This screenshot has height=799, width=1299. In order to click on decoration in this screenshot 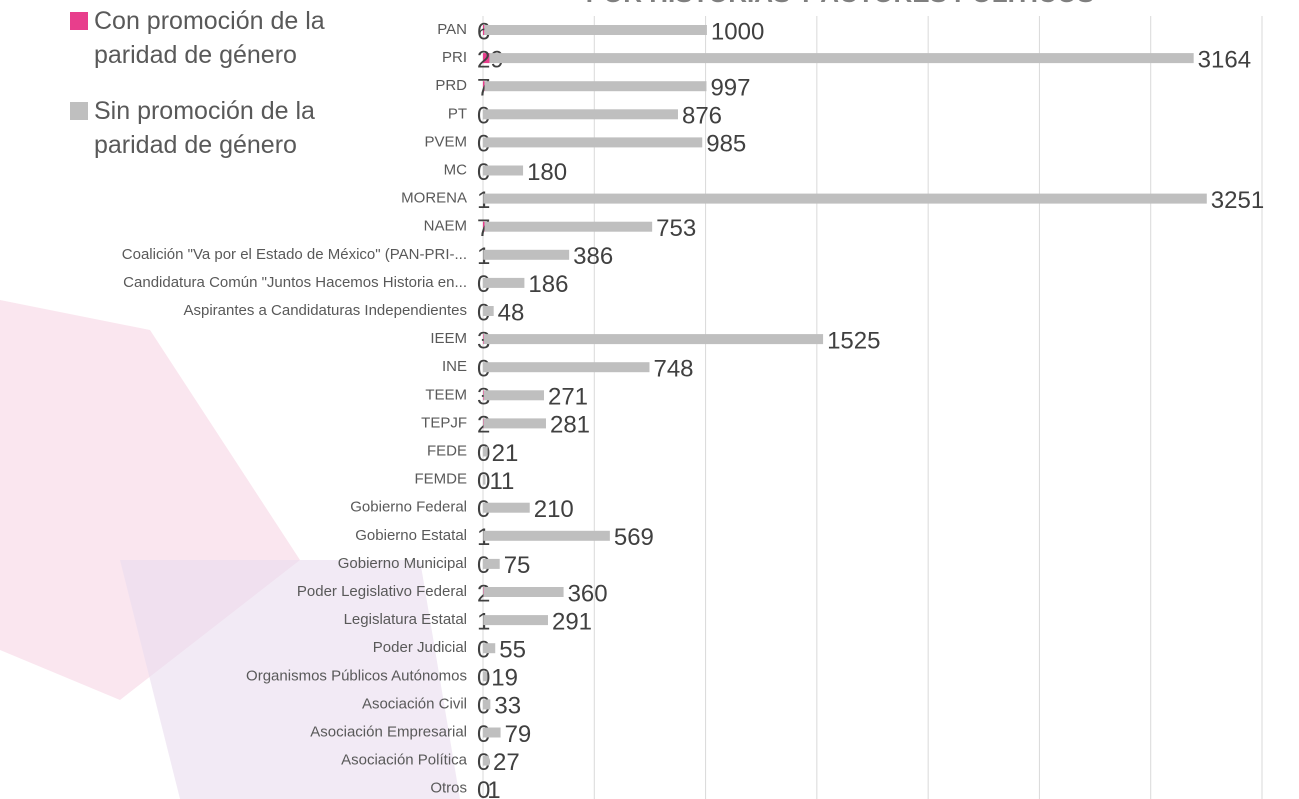, I will do `click(290, 679)`.